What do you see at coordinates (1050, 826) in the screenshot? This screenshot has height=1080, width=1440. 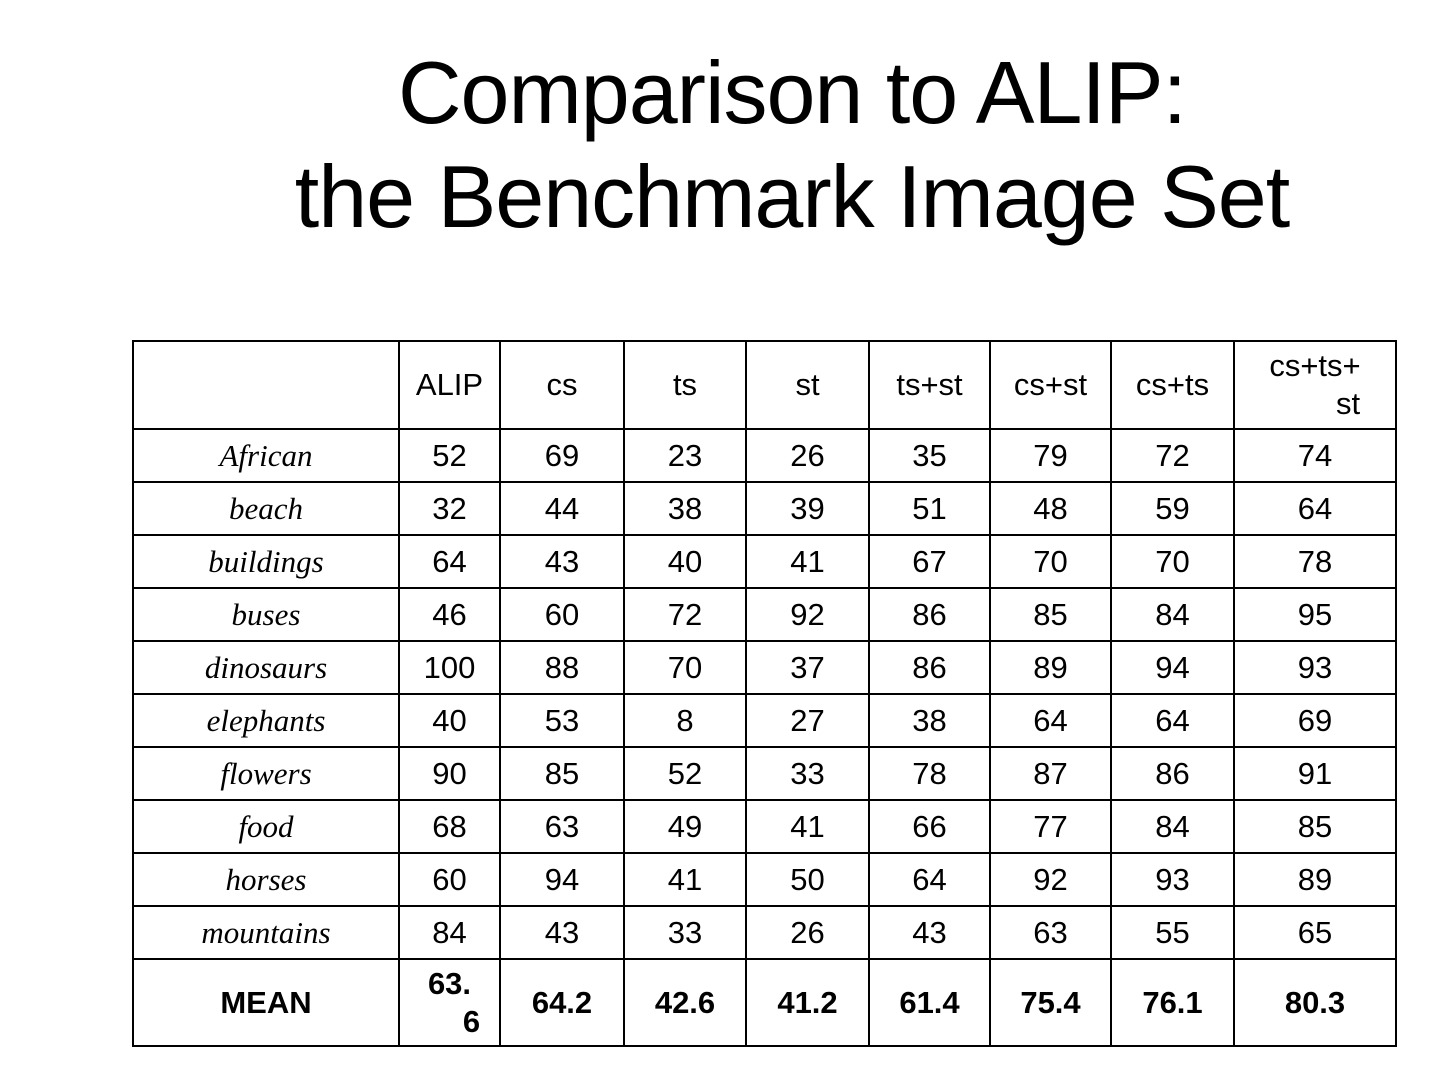 I see `value-cell: 77` at bounding box center [1050, 826].